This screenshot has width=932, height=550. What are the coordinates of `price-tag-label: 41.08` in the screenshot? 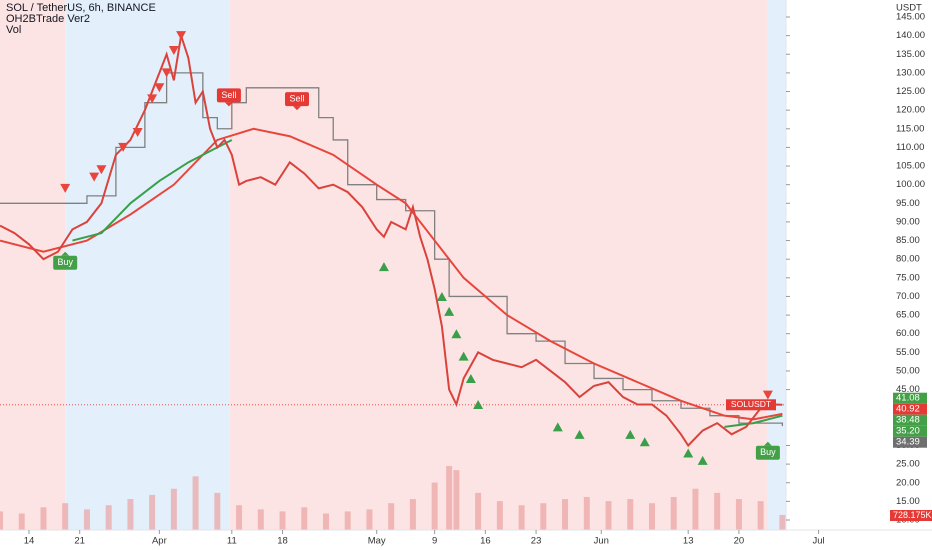 It's located at (908, 398).